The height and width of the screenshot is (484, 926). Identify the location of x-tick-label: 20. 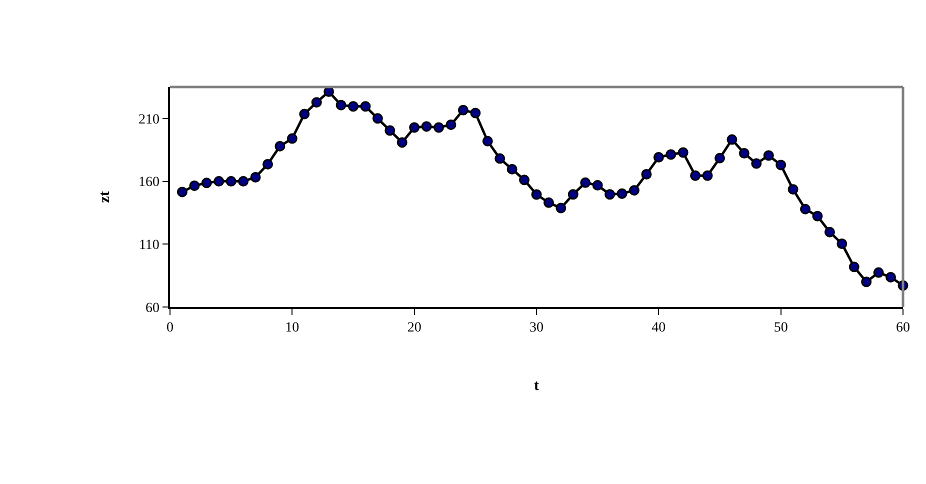
(414, 328).